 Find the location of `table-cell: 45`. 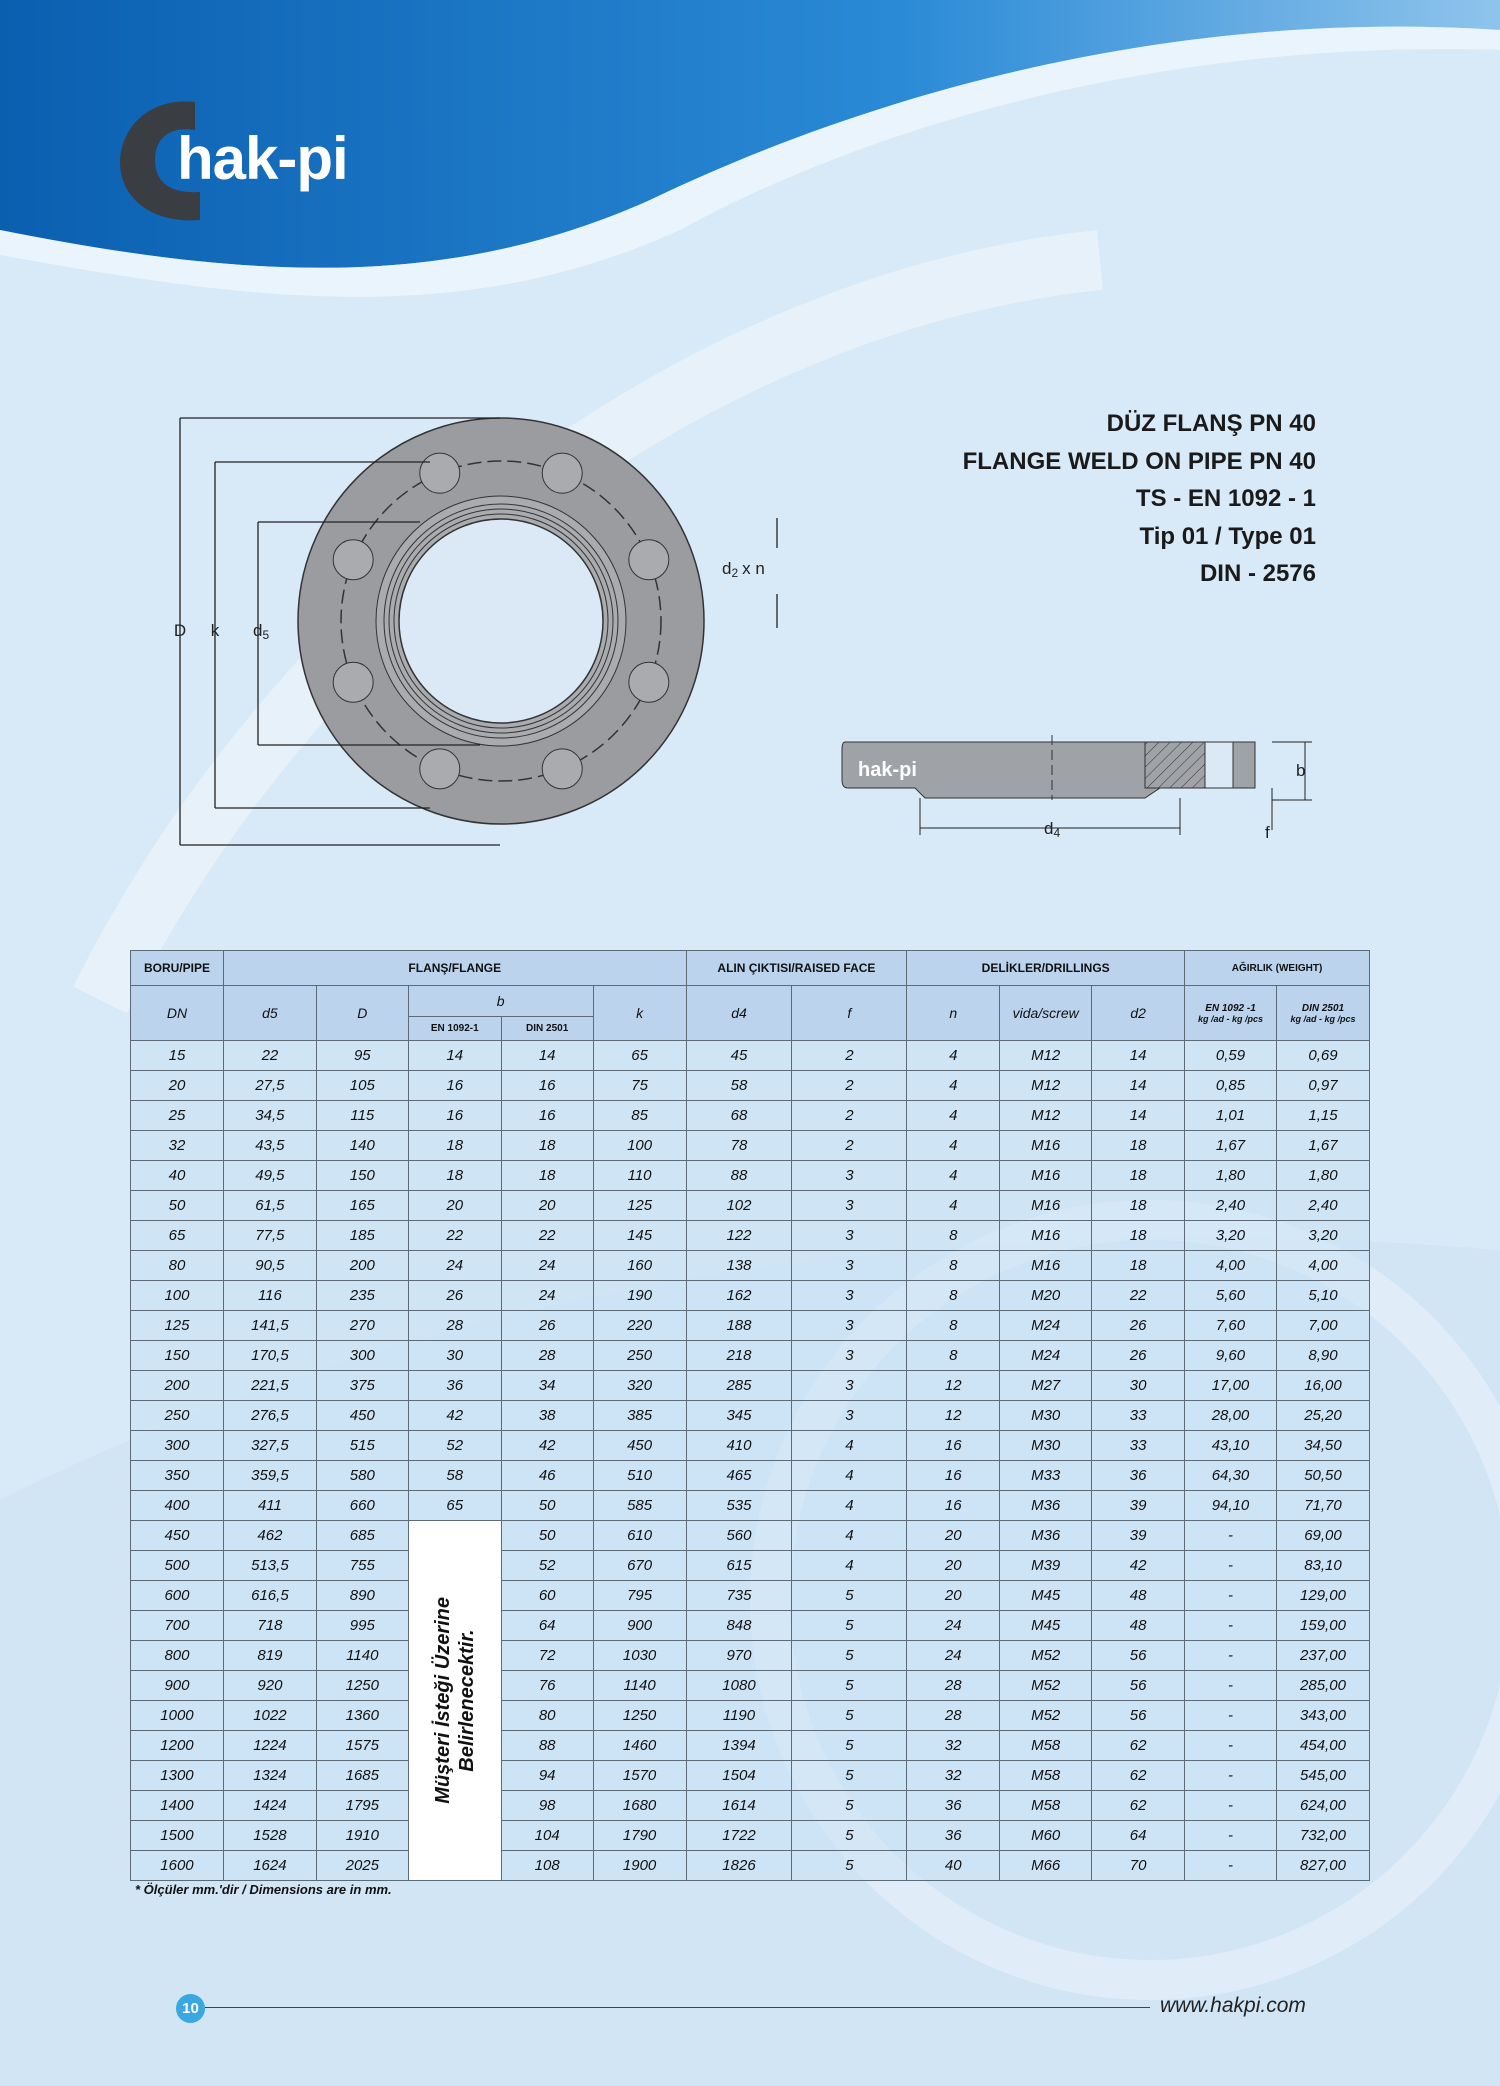

table-cell: 45 is located at coordinates (739, 1055).